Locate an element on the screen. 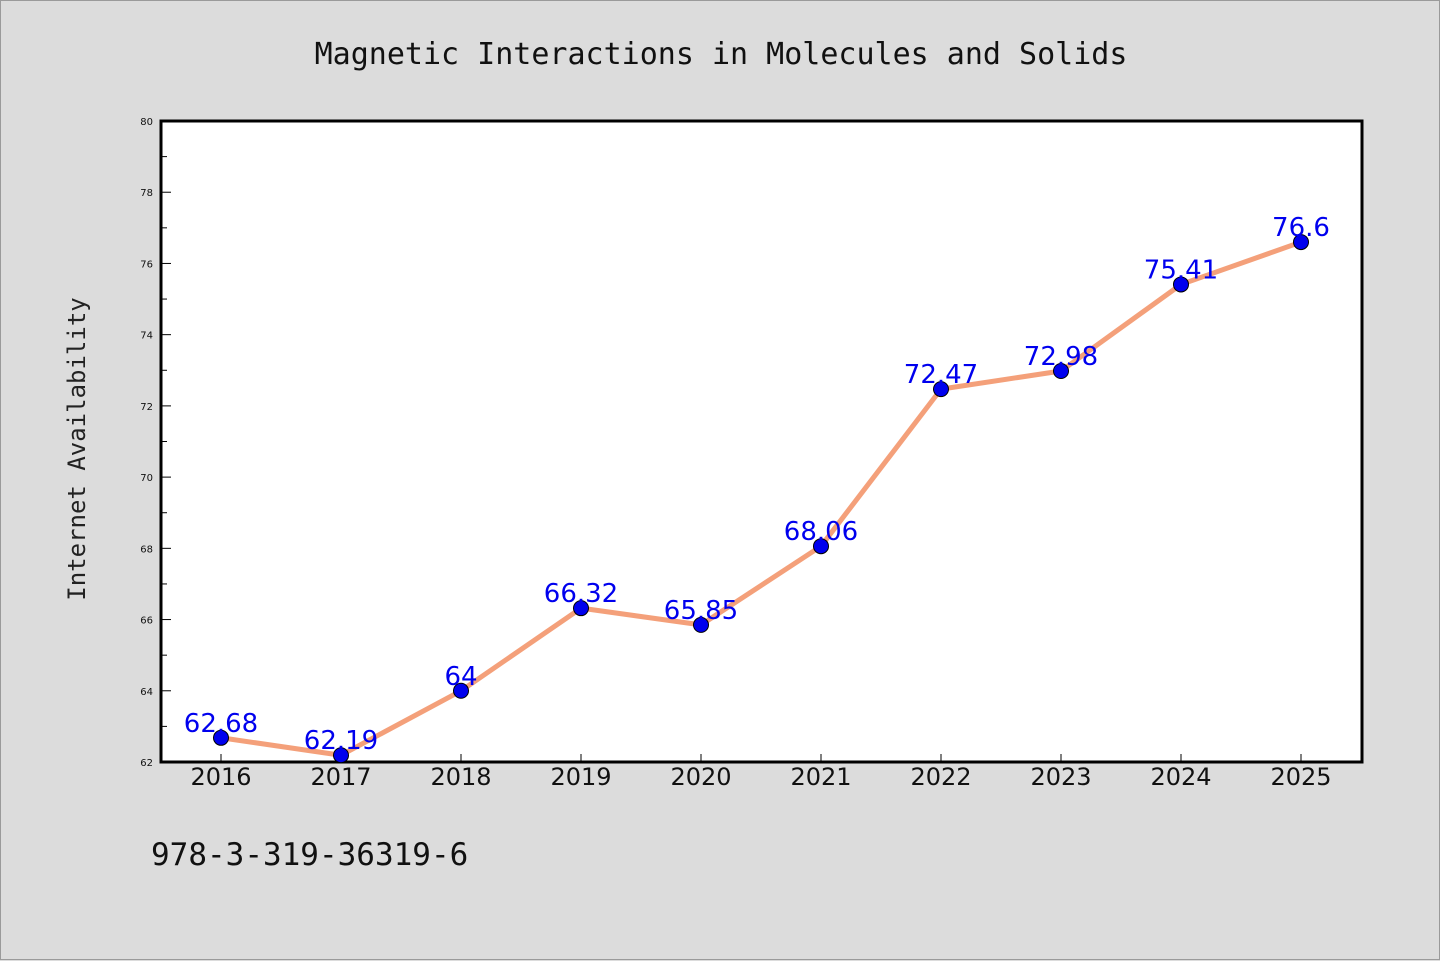 The width and height of the screenshot is (1440, 961). x-tick-label: 2024 is located at coordinates (1180, 777).